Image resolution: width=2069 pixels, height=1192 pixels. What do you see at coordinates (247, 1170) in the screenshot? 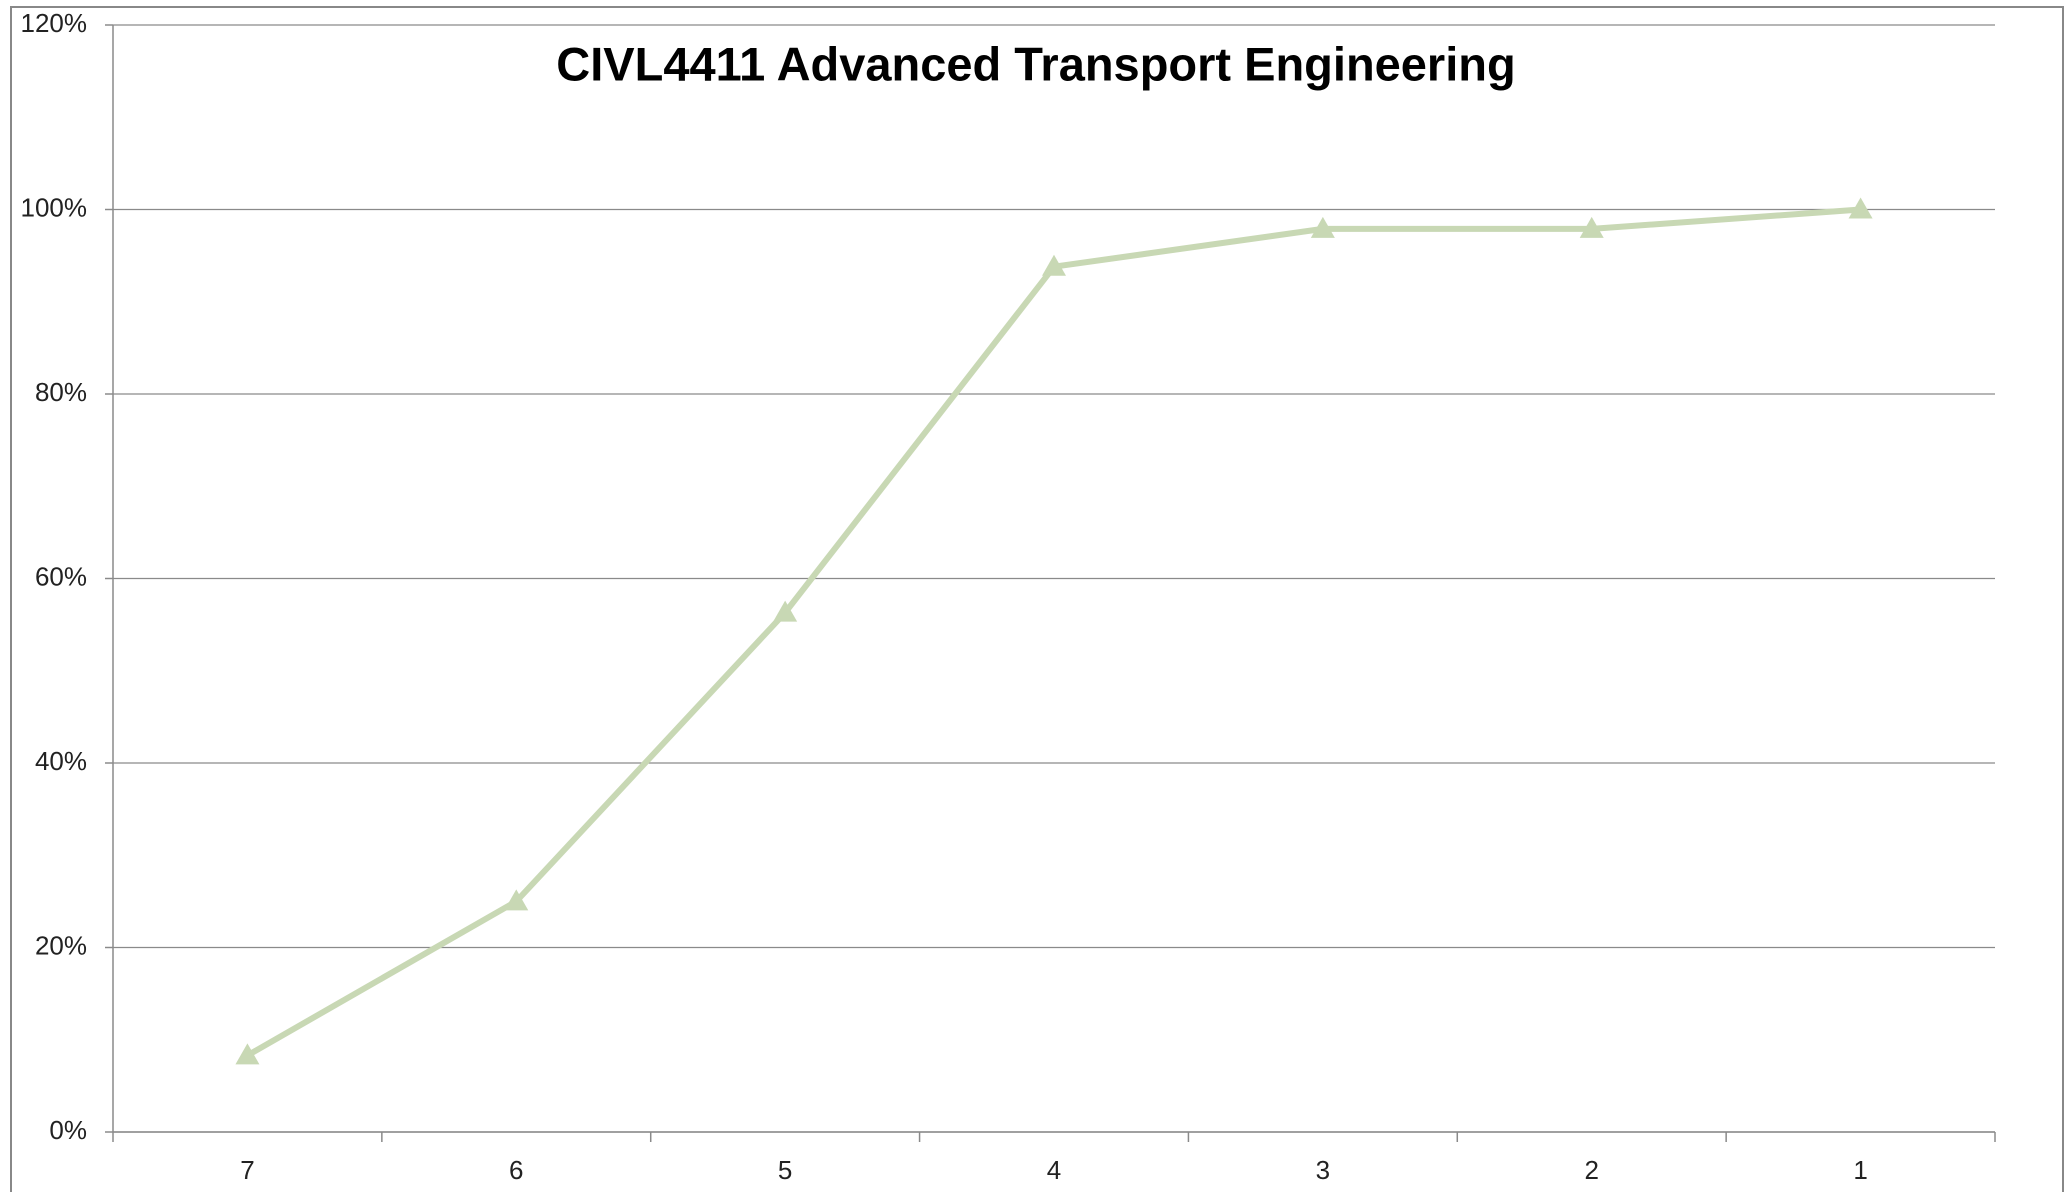
I see `x-tick-label: 7` at bounding box center [247, 1170].